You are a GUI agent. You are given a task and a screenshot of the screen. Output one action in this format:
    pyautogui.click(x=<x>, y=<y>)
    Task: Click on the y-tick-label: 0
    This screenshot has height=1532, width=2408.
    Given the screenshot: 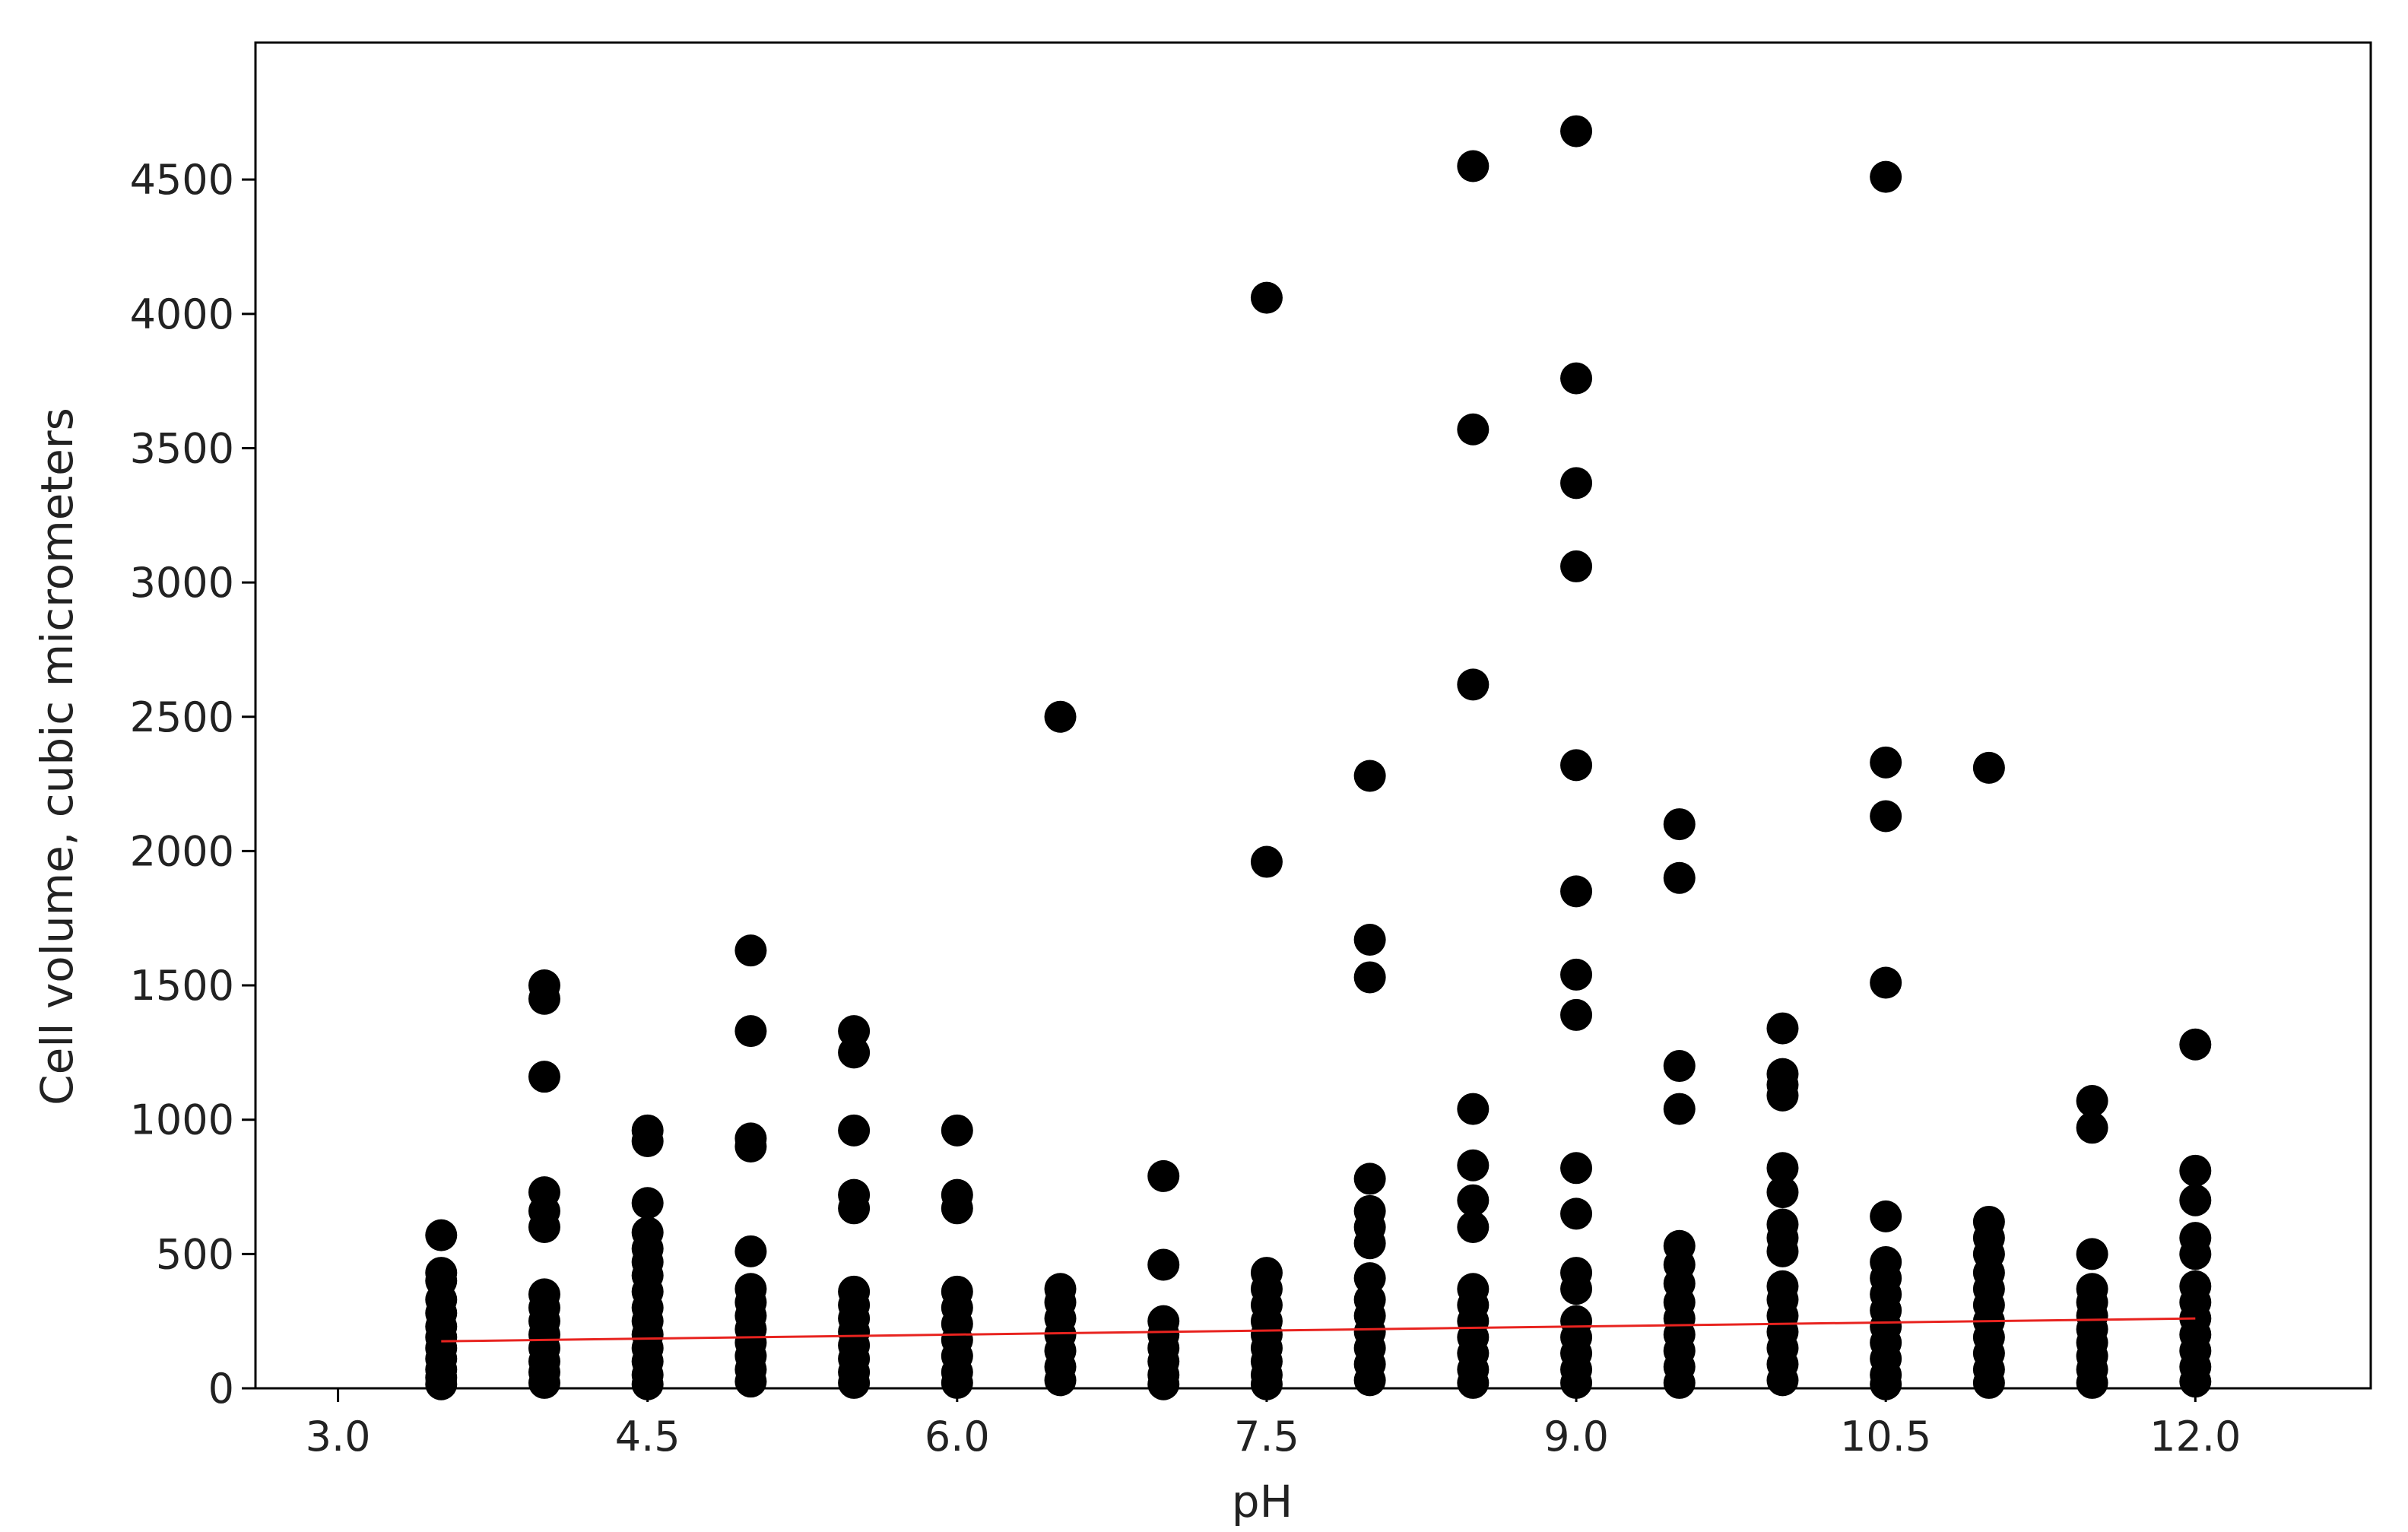 What is the action you would take?
    pyautogui.click(x=221, y=1389)
    